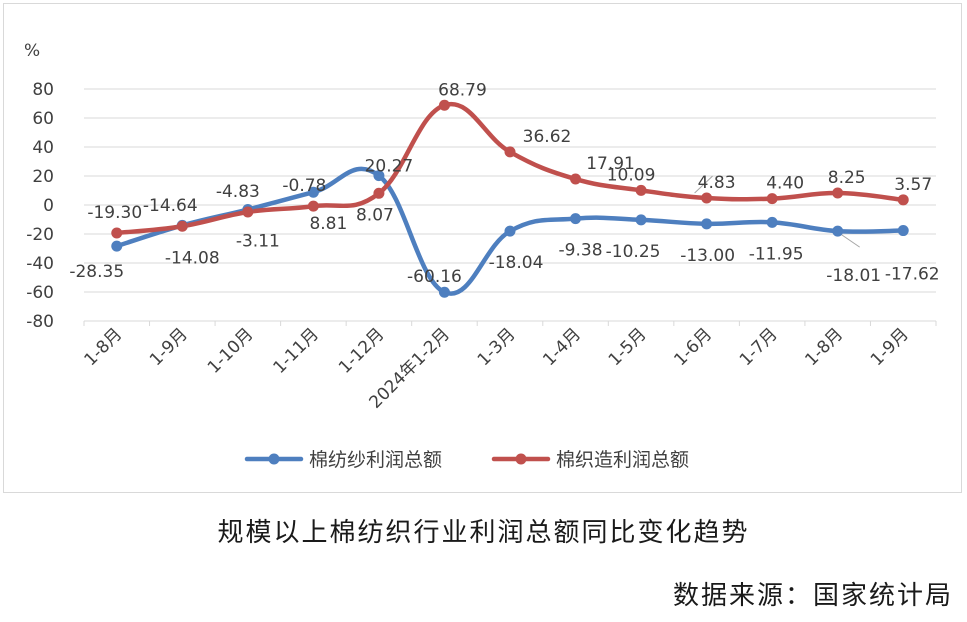 This screenshot has height=622, width=967. I want to click on data-label: -0.78, so click(304, 186).